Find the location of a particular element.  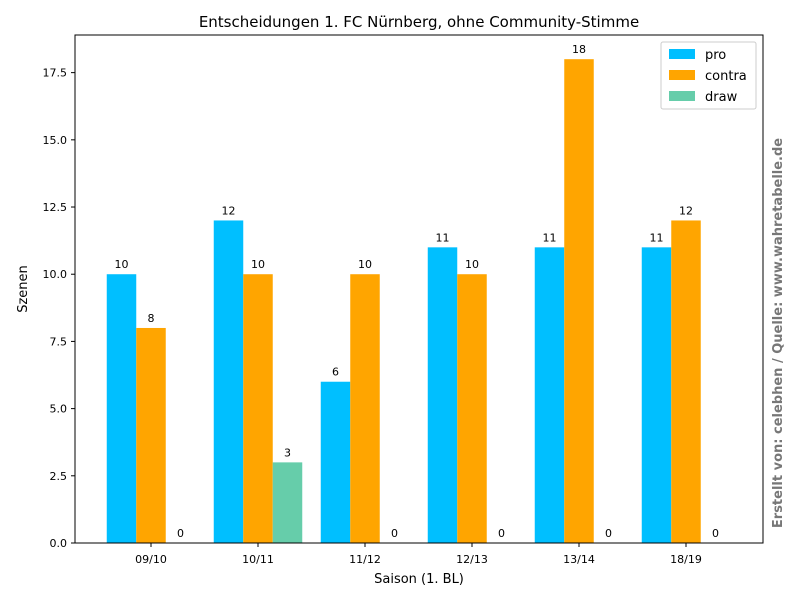

bar-value-label: 8 is located at coordinates (151, 318).